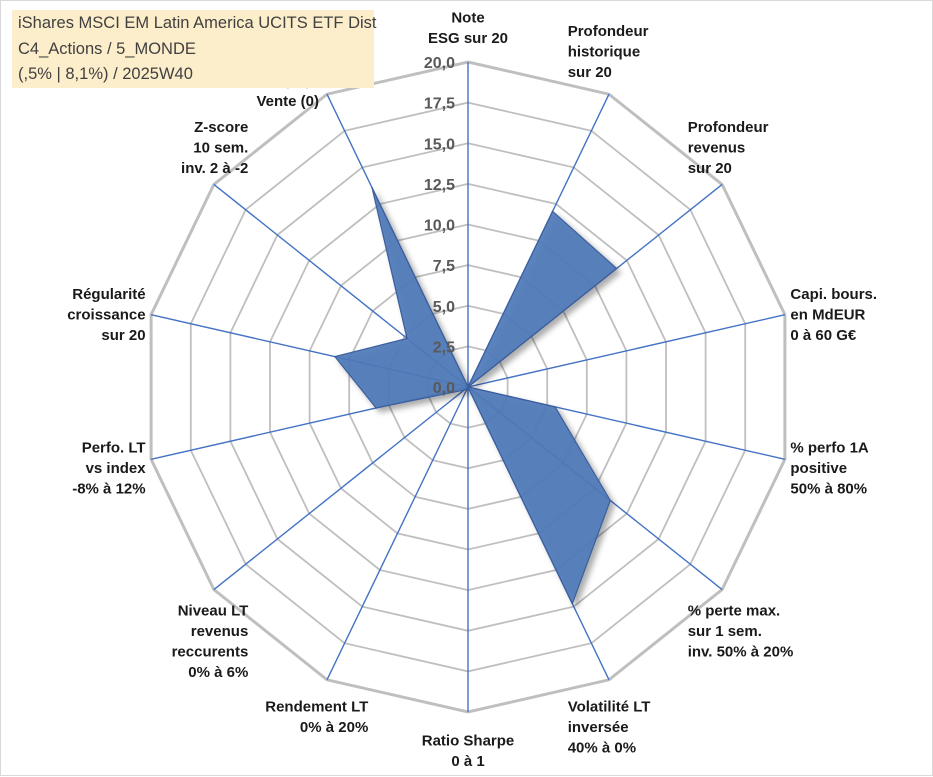  I want to click on axis-label-8-line-1: 0% à 20%, so click(334, 727).